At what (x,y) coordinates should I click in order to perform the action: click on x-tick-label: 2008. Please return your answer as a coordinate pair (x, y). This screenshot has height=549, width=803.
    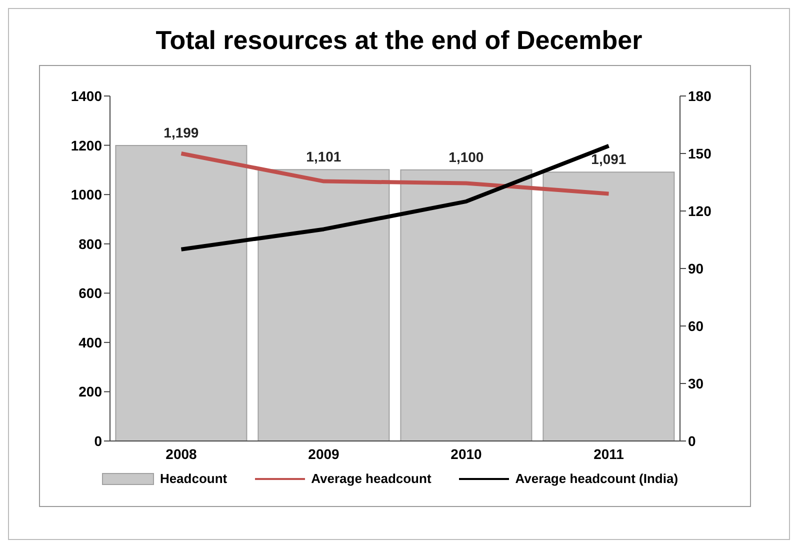
    Looking at the image, I should click on (182, 454).